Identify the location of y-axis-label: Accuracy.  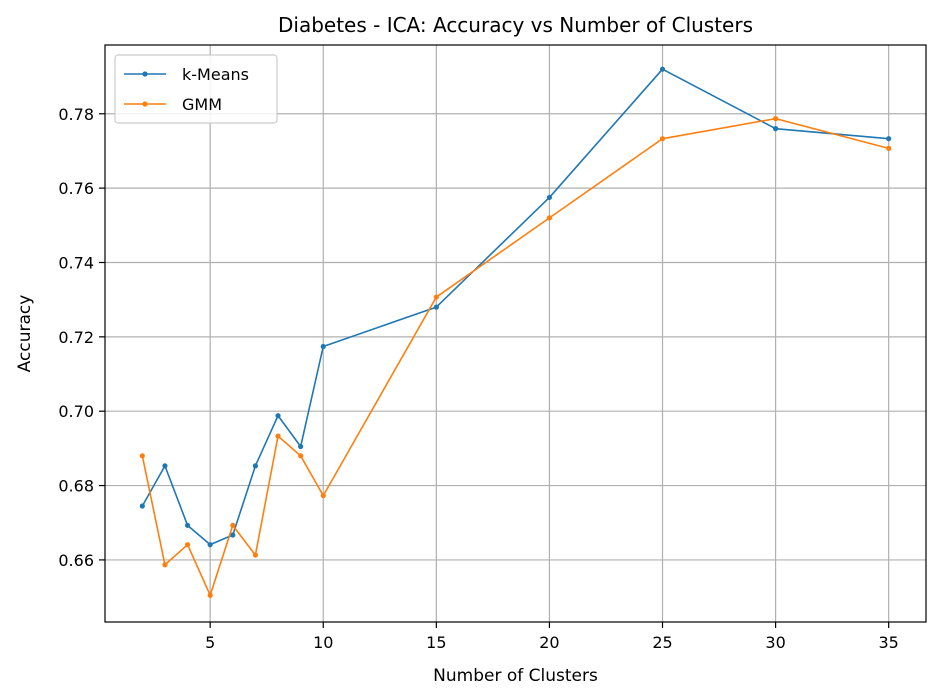
(25, 334).